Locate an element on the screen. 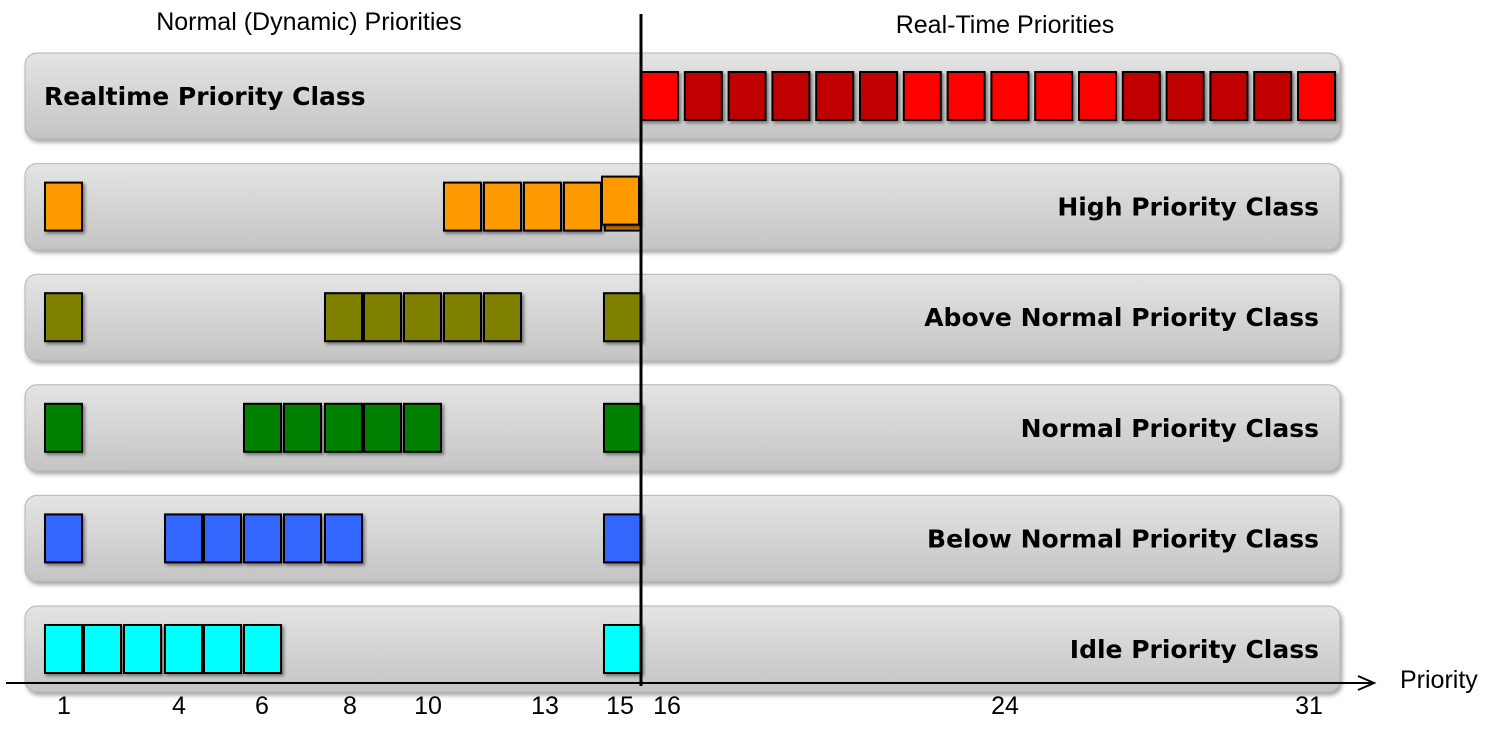  priority-class-row-above-normal: Above Normal Priority Class is located at coordinates (682, 317).